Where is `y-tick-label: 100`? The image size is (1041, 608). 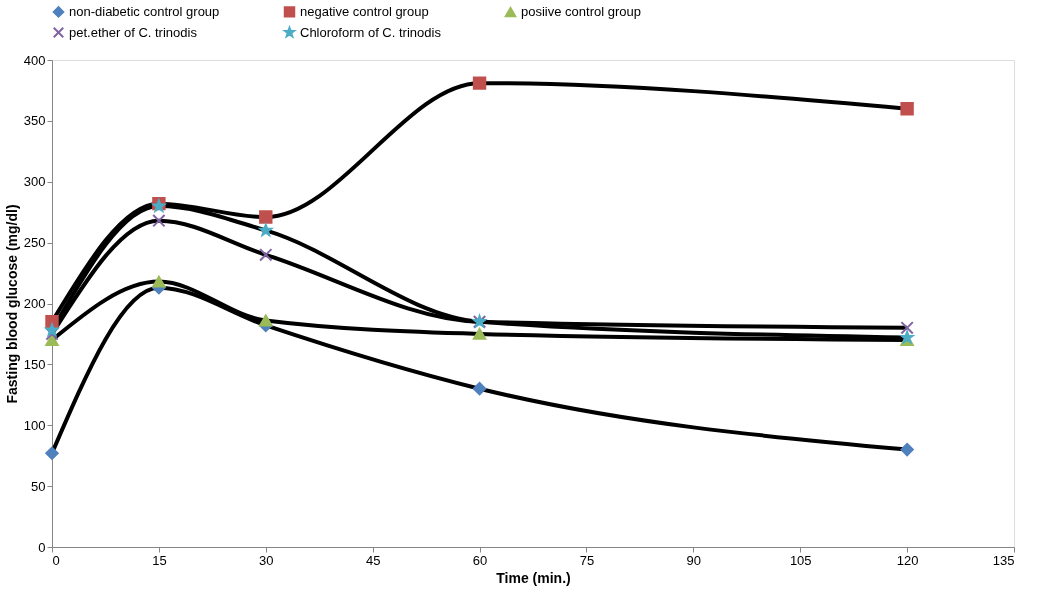
y-tick-label: 100 is located at coordinates (34, 425).